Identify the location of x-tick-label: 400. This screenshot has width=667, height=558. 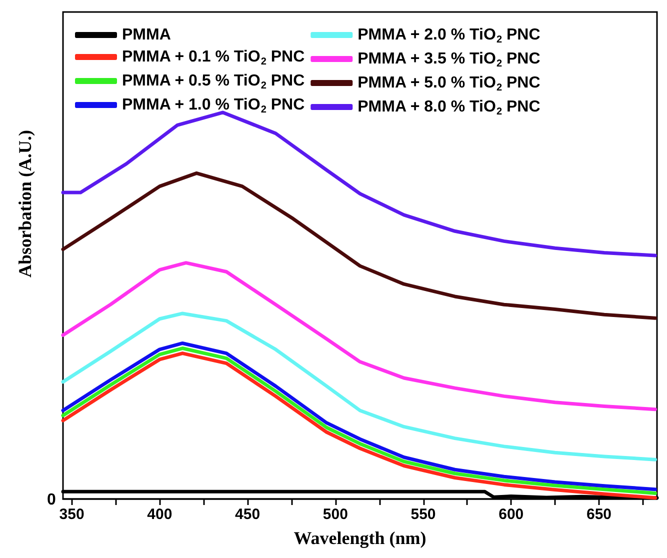
(159, 514).